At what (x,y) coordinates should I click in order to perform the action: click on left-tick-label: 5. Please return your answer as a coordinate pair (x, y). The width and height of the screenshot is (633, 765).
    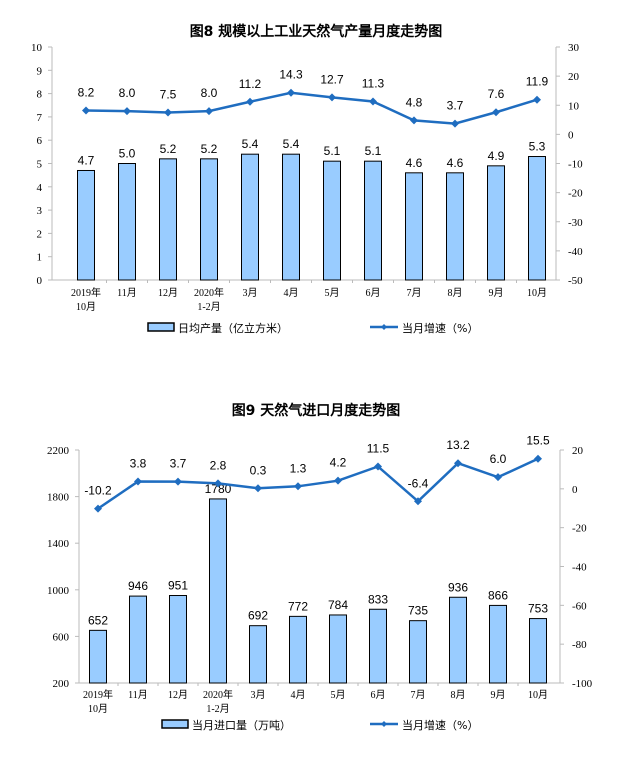
    Looking at the image, I should click on (40, 165).